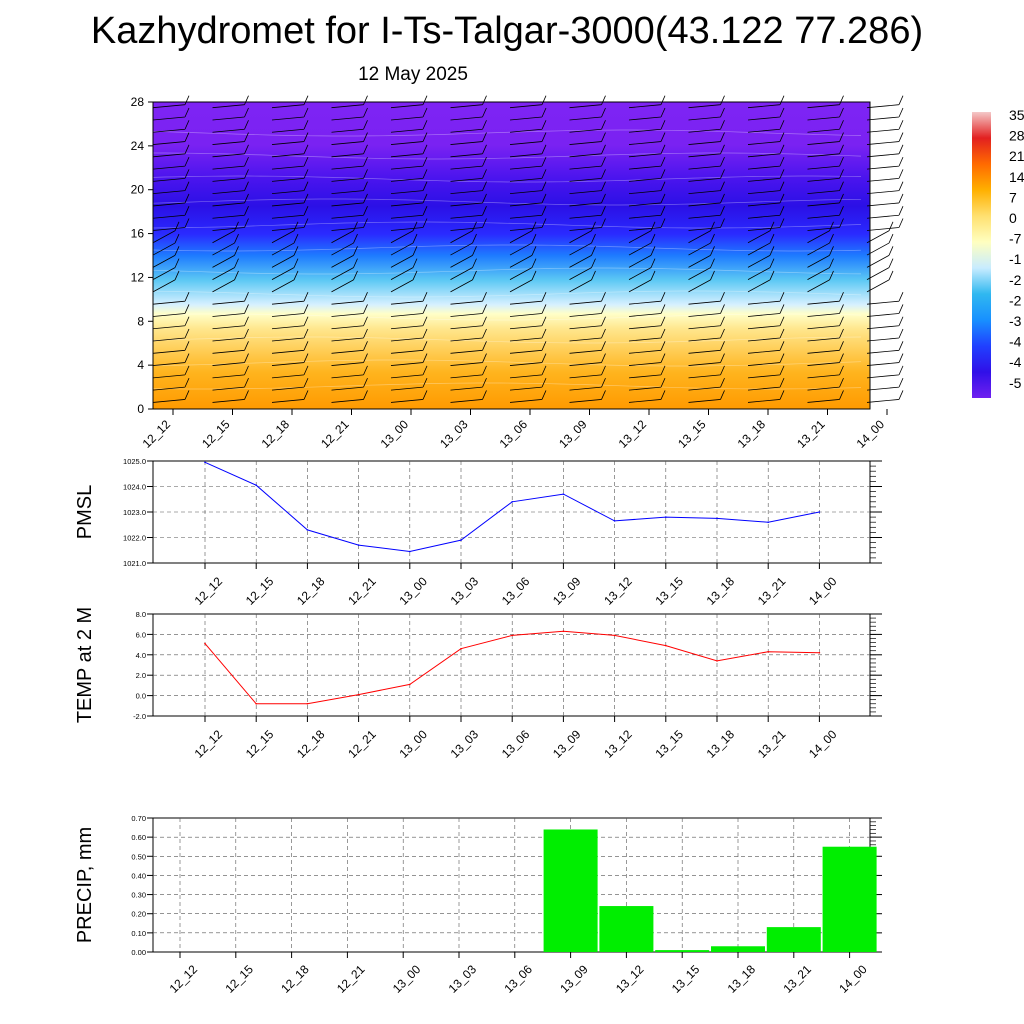 This screenshot has width=1024, height=1024. I want to click on x-tick-label: 14_00, so click(871, 434).